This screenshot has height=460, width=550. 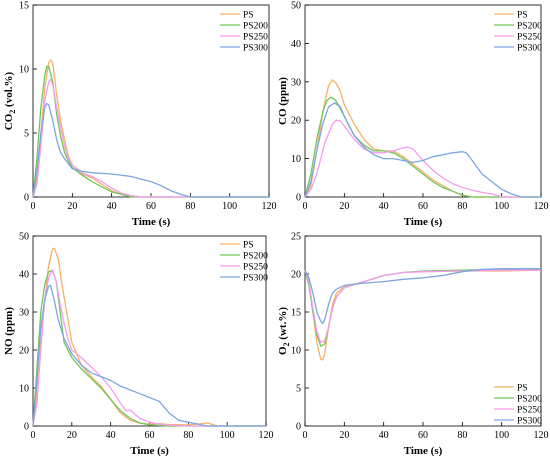 What do you see at coordinates (24, 6) in the screenshot?
I see `y-tick-label: 15` at bounding box center [24, 6].